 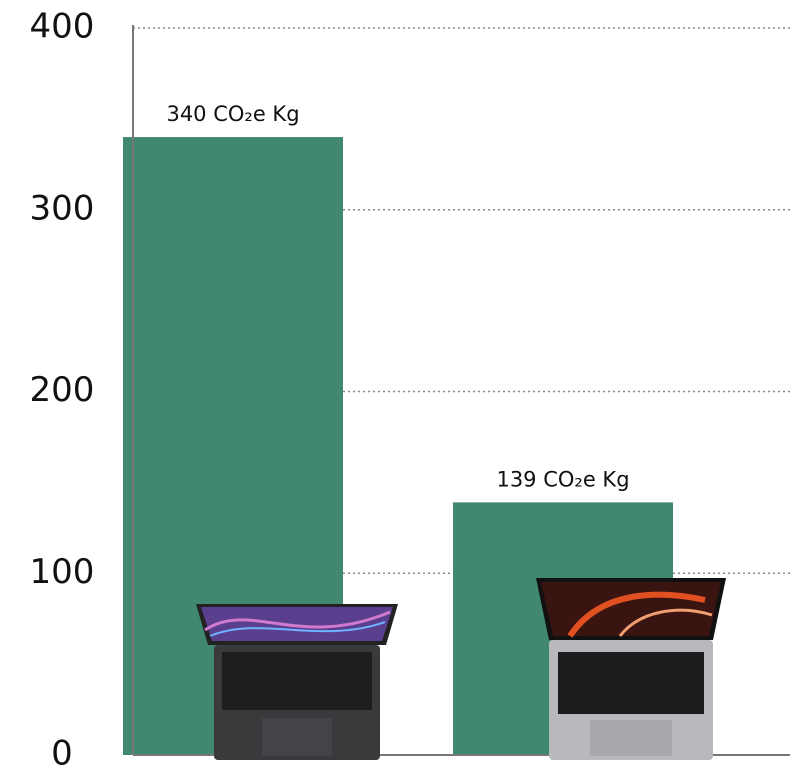 What do you see at coordinates (232, 114) in the screenshot?
I see `value-label: 340 CO₂e Kg` at bounding box center [232, 114].